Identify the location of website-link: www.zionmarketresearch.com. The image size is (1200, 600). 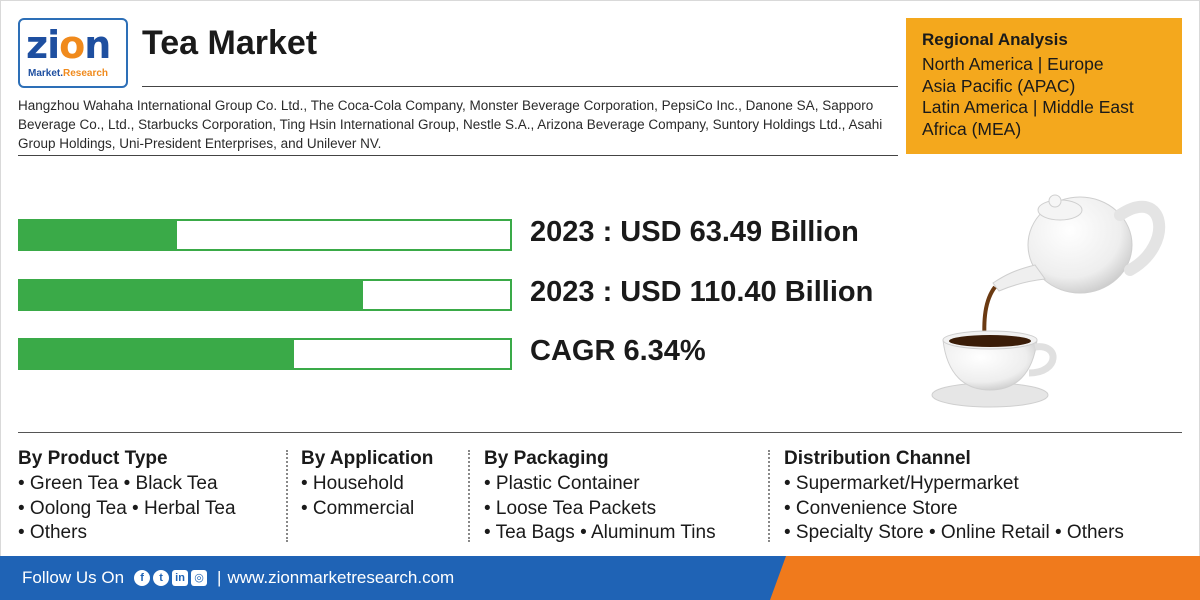
(341, 577).